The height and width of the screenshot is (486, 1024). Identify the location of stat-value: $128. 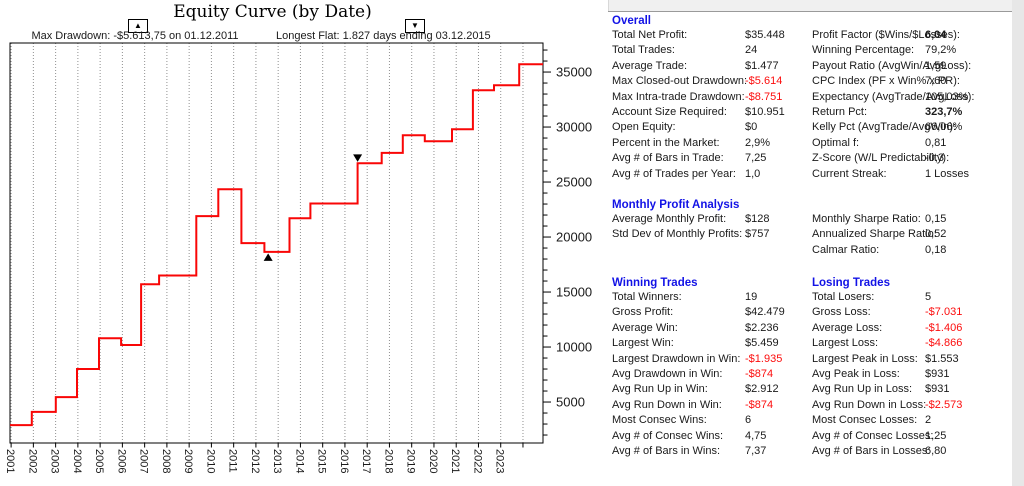
(757, 219).